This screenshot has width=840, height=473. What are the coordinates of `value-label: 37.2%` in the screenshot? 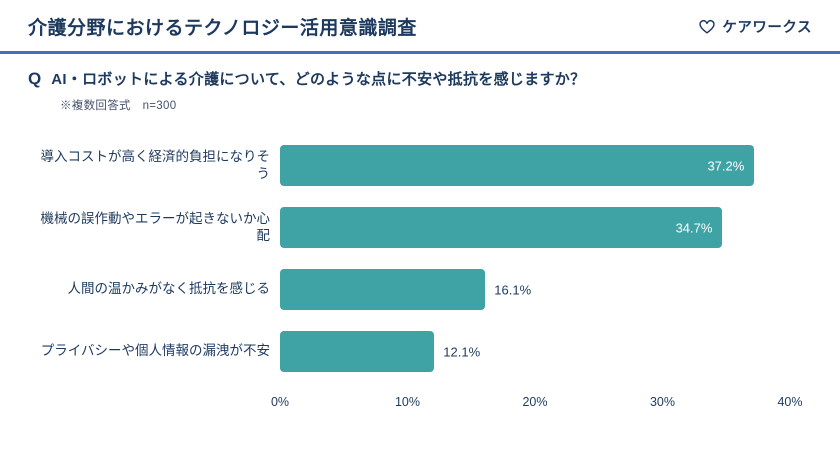 It's located at (726, 165).